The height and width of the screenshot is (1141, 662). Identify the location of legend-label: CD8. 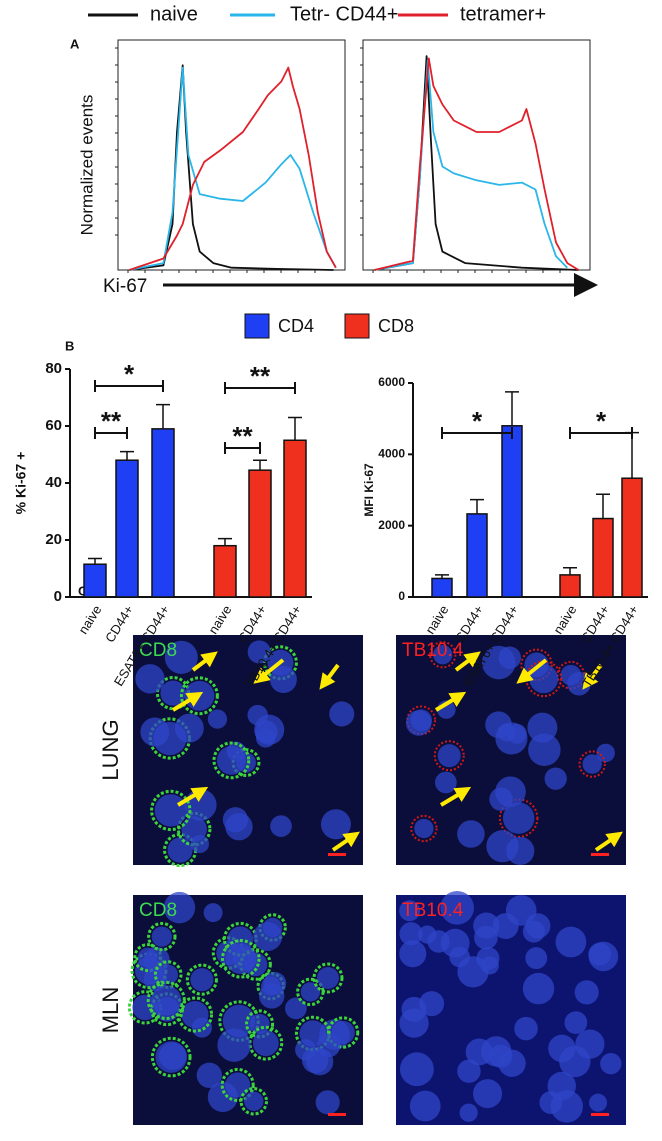
(396, 326).